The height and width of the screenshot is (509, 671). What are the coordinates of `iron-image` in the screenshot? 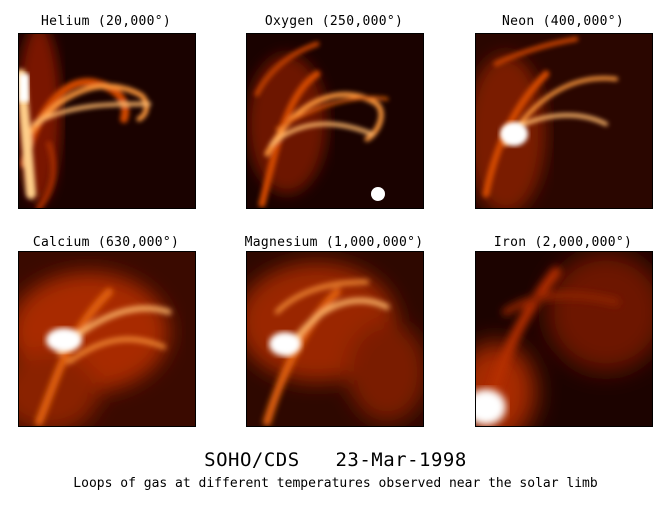 It's located at (564, 339).